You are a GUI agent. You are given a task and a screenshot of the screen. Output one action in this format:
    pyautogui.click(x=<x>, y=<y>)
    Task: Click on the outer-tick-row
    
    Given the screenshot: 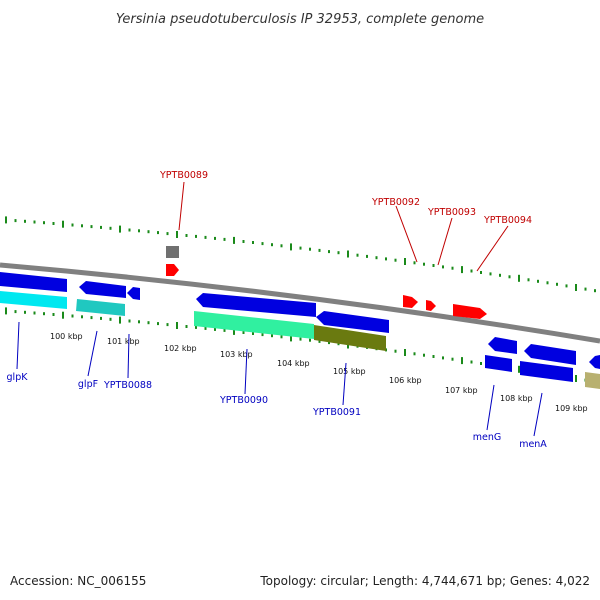 What is the action you would take?
    pyautogui.click(x=300, y=254)
    